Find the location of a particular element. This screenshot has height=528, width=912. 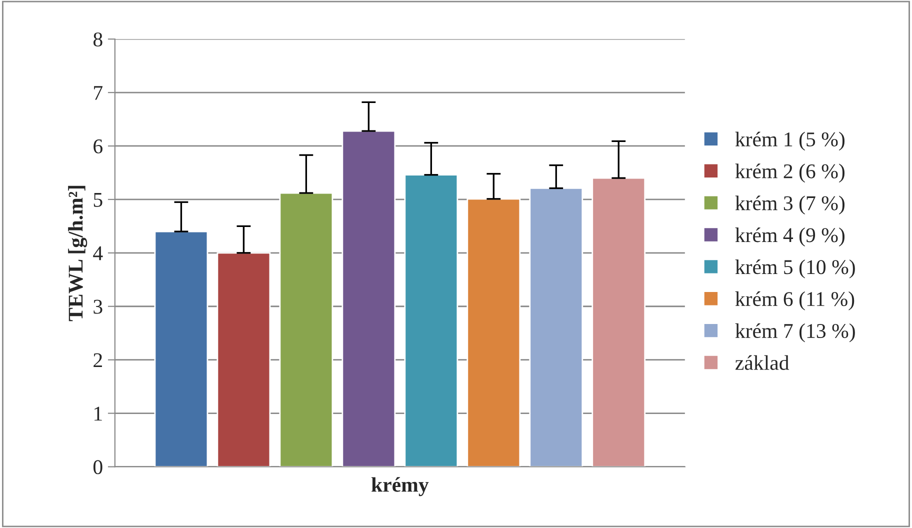

x-axis-title: krémy is located at coordinates (400, 486).